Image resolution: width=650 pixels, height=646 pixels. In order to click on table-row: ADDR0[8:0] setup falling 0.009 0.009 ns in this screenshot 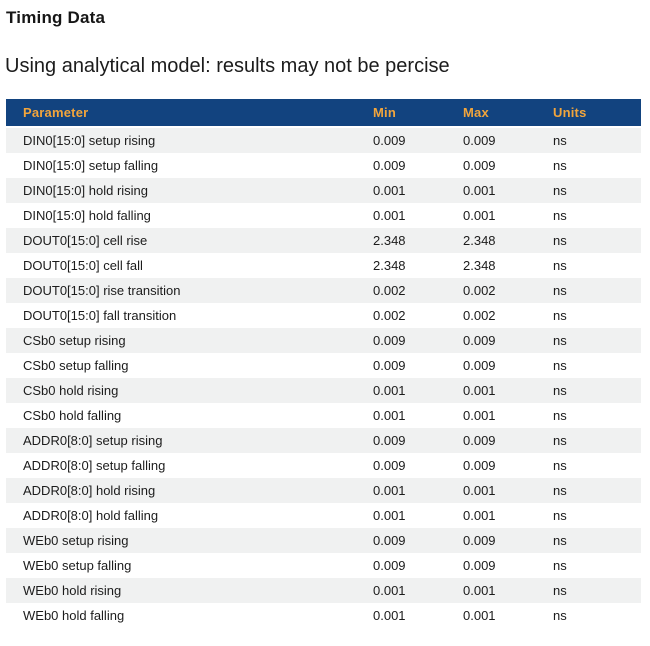, I will do `click(323, 465)`.